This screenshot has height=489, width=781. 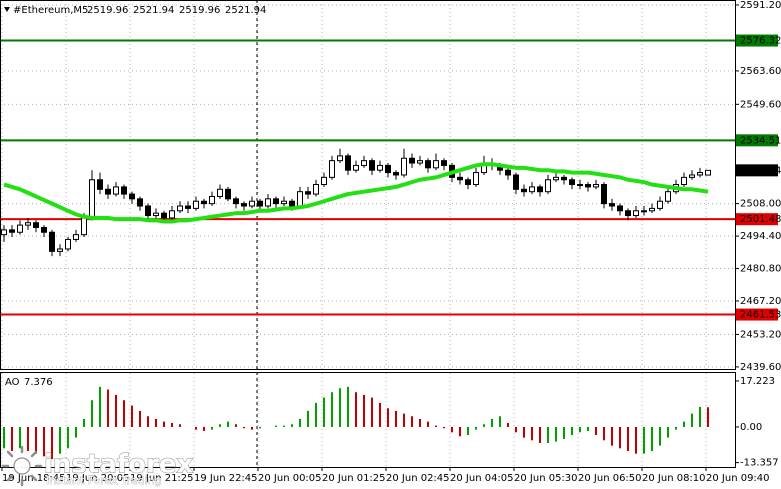 I want to click on symbol-title: #Ethereum,M5, so click(x=50, y=10).